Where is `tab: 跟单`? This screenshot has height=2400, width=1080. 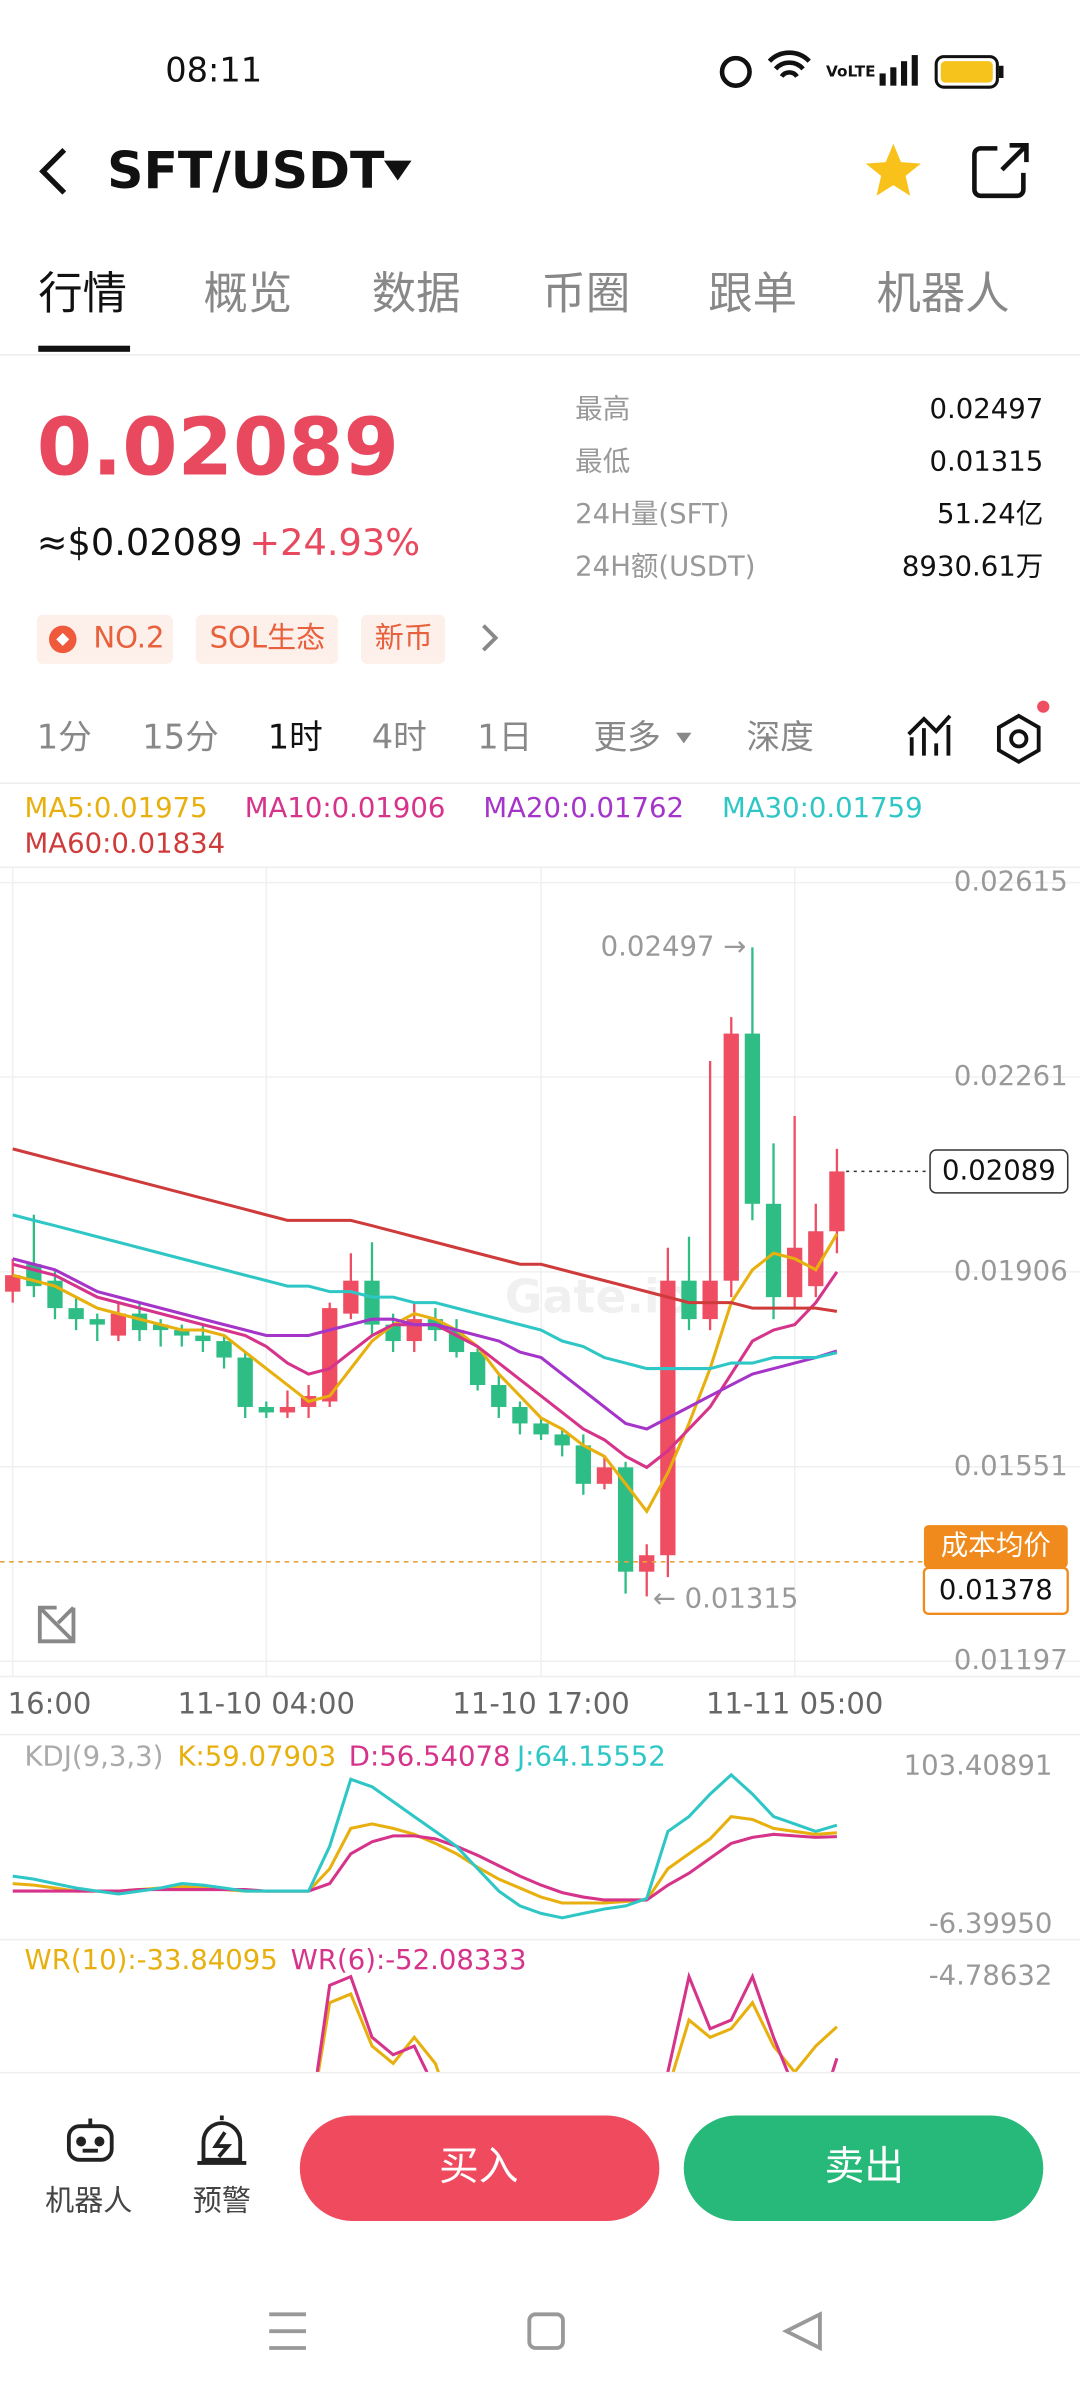
tab: 跟单 is located at coordinates (752, 294).